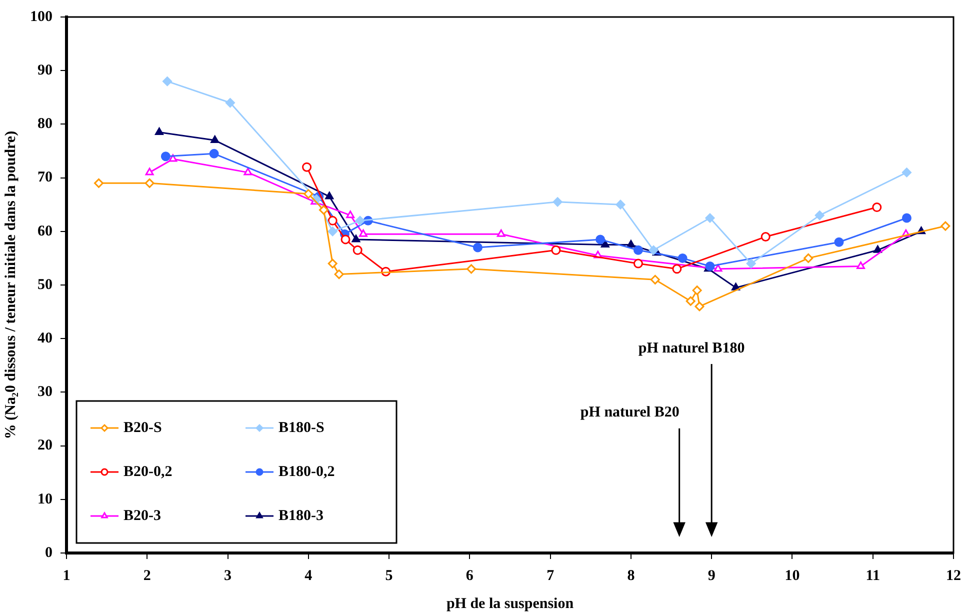  Describe the element at coordinates (148, 472) in the screenshot. I see `legend-label: B20-0,2` at that location.